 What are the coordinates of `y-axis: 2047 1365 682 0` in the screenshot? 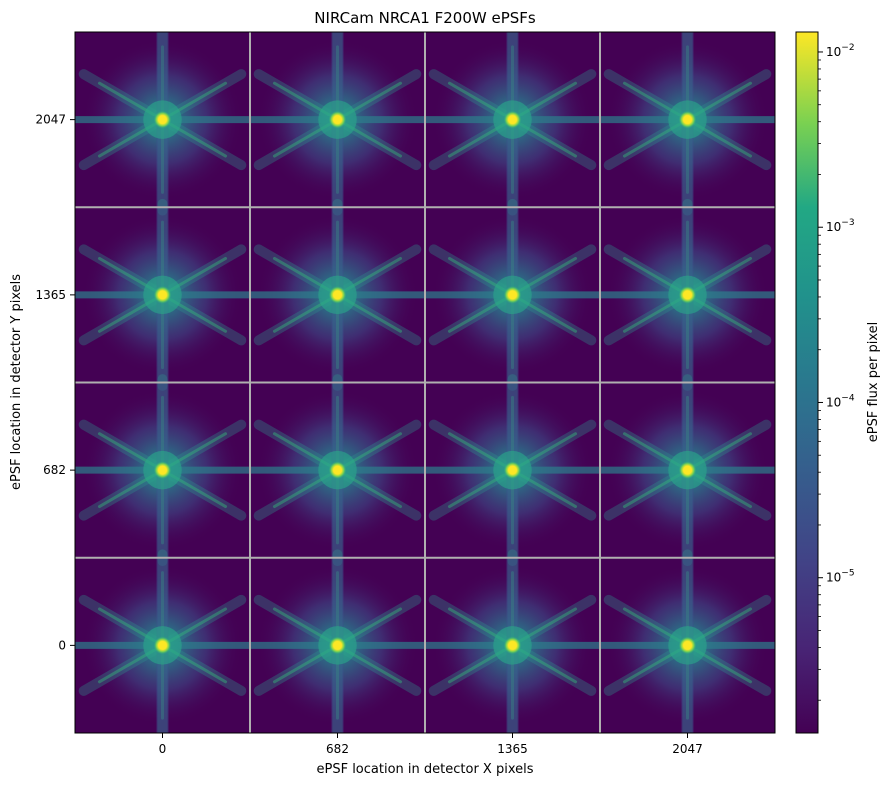 It's located at (55, 382).